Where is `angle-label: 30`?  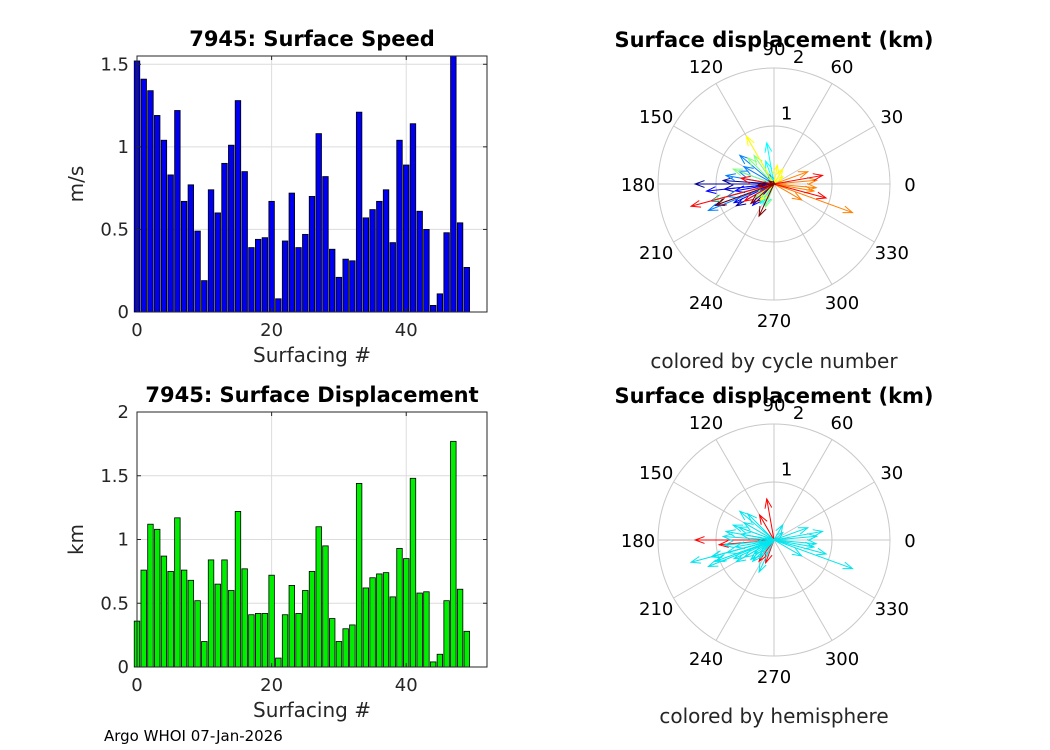 angle-label: 30 is located at coordinates (891, 473).